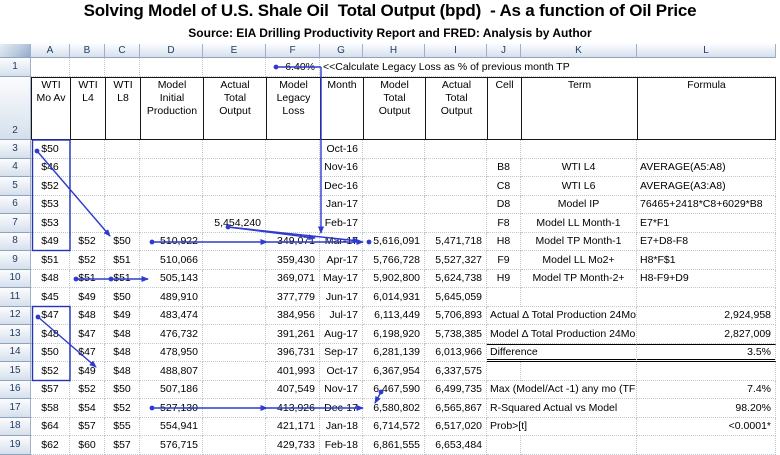 This screenshot has width=780, height=455. Describe the element at coordinates (171, 241) in the screenshot. I see `cell-D8: 510,922` at that location.